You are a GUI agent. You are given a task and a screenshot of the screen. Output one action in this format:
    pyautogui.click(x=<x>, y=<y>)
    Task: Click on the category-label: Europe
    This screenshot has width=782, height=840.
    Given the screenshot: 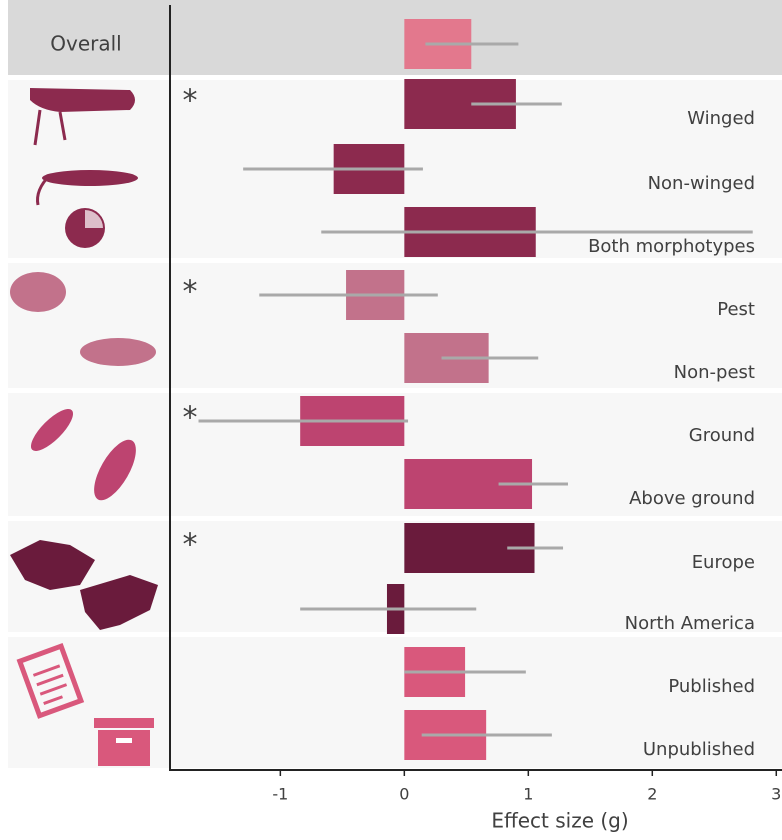 What is the action you would take?
    pyautogui.click(x=723, y=562)
    